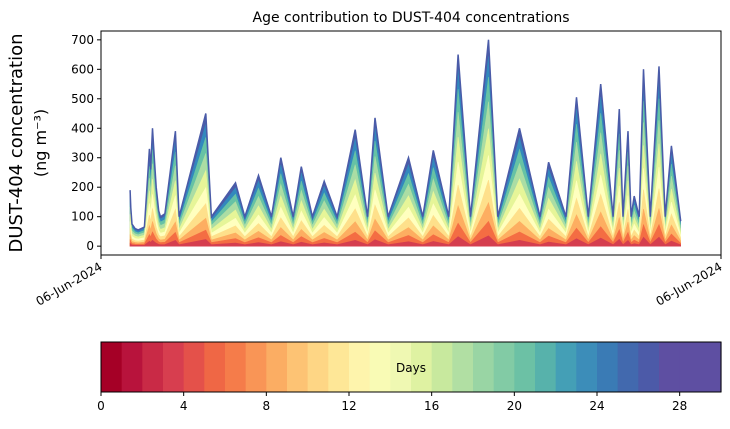 Image resolution: width=730 pixels, height=429 pixels. What do you see at coordinates (16, 142) in the screenshot?
I see `y-axis-label-line1: DUST-404 concentration` at bounding box center [16, 142].